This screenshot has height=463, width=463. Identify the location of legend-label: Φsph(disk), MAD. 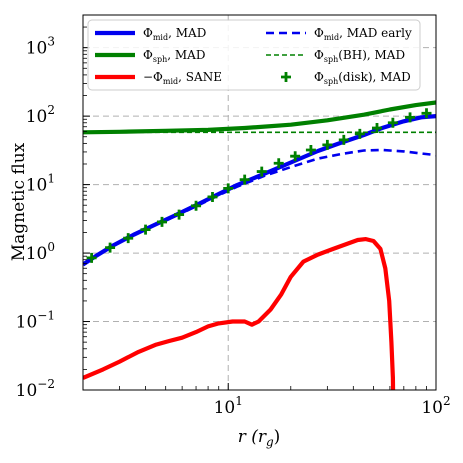
(362, 78).